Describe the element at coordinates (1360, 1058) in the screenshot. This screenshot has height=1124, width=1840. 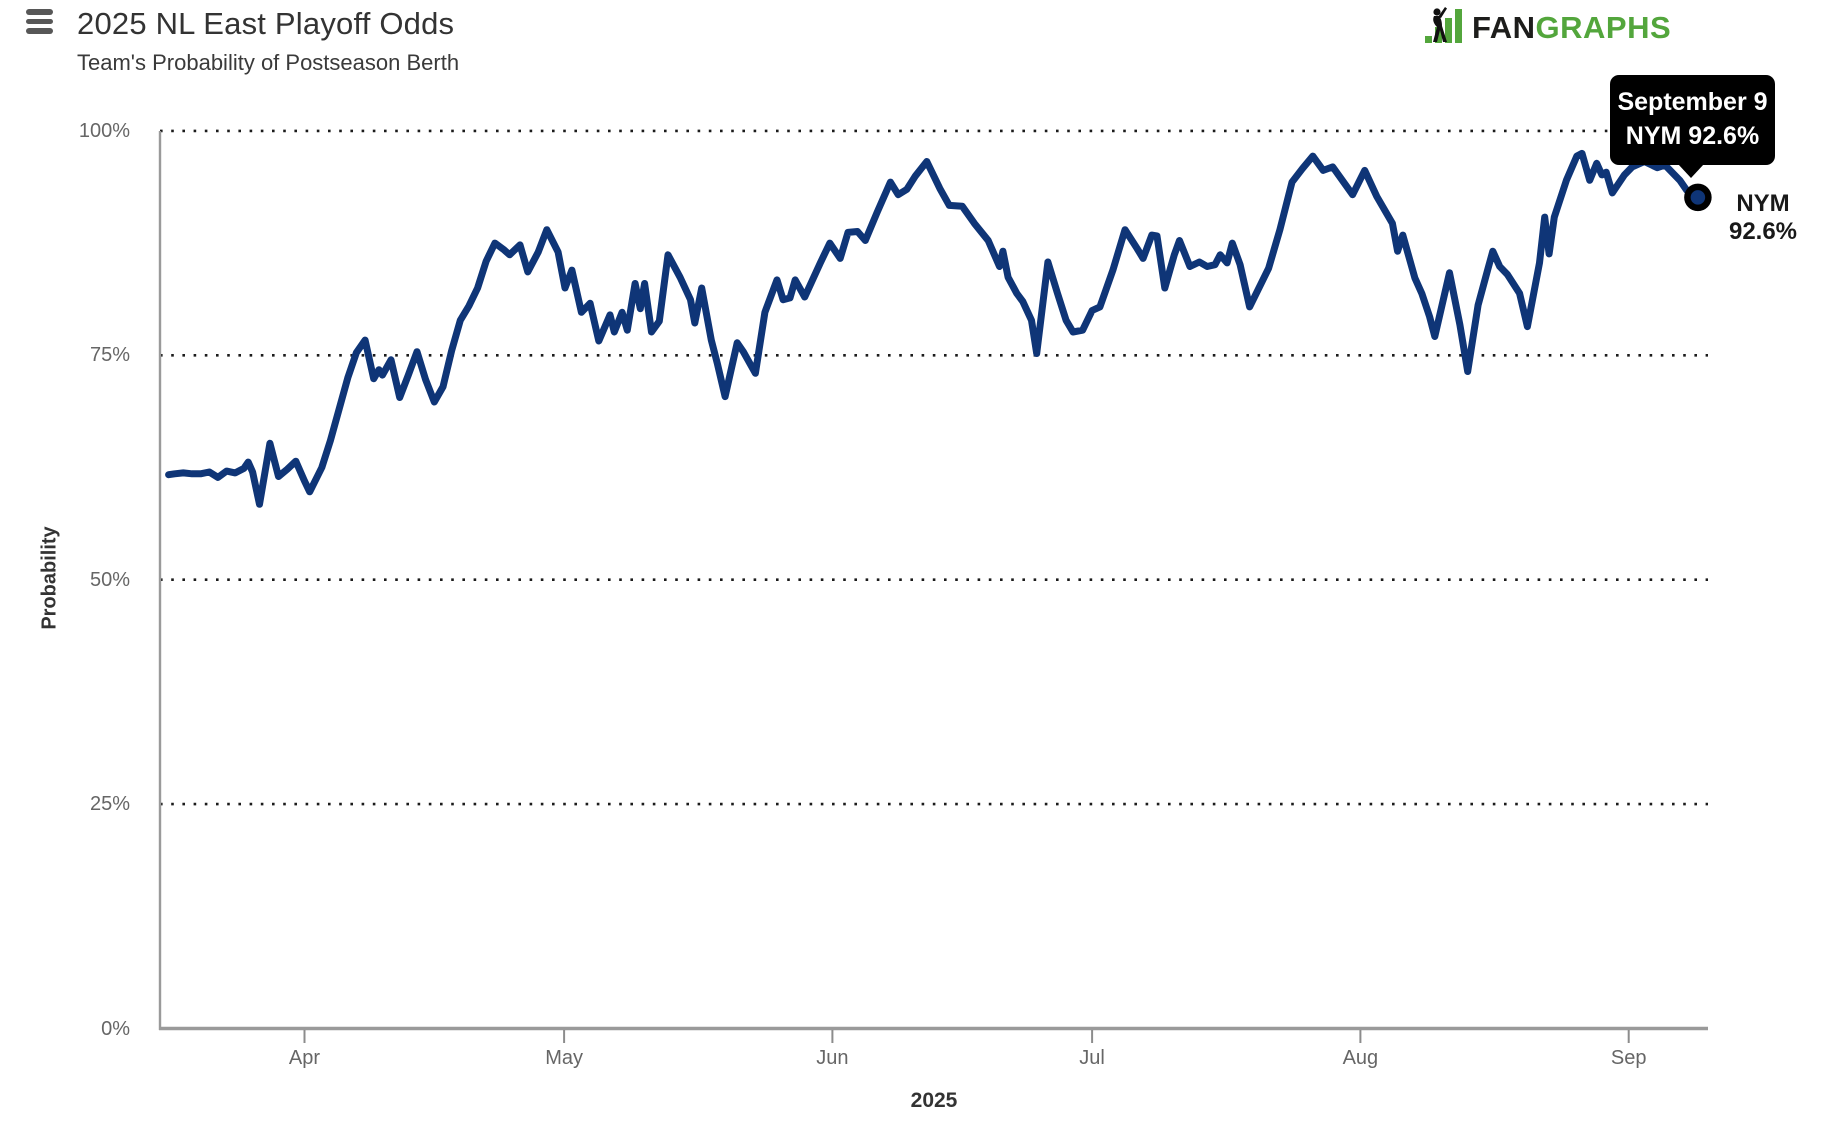
I see `x-tick-label-aug: Aug` at that location.